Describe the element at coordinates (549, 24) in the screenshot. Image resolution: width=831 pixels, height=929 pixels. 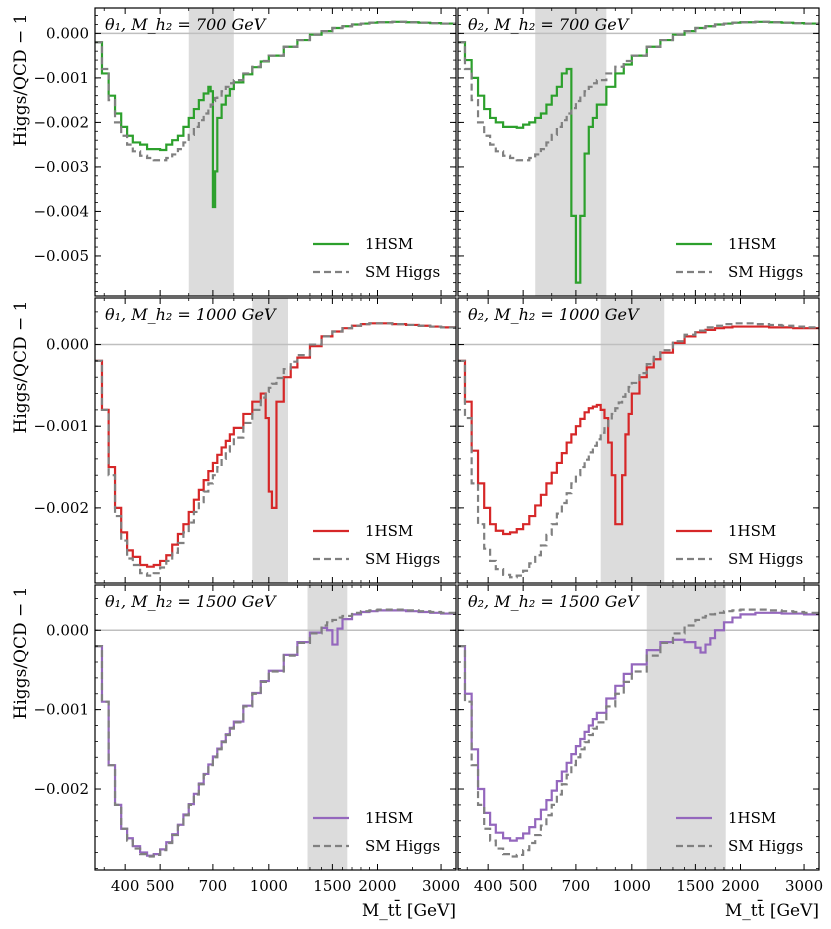
I see `panel-title: θ₂, M_h₂ = 700 GeV` at that location.